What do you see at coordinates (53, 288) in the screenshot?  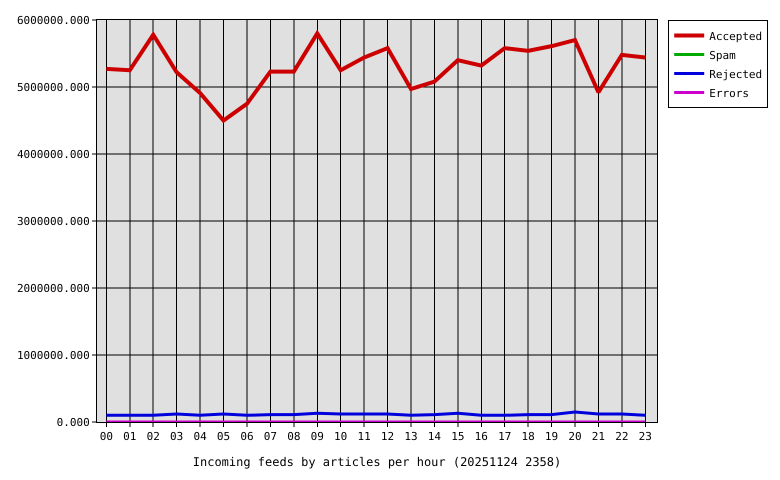 I see `y-tick-label: 2000000.000` at bounding box center [53, 288].